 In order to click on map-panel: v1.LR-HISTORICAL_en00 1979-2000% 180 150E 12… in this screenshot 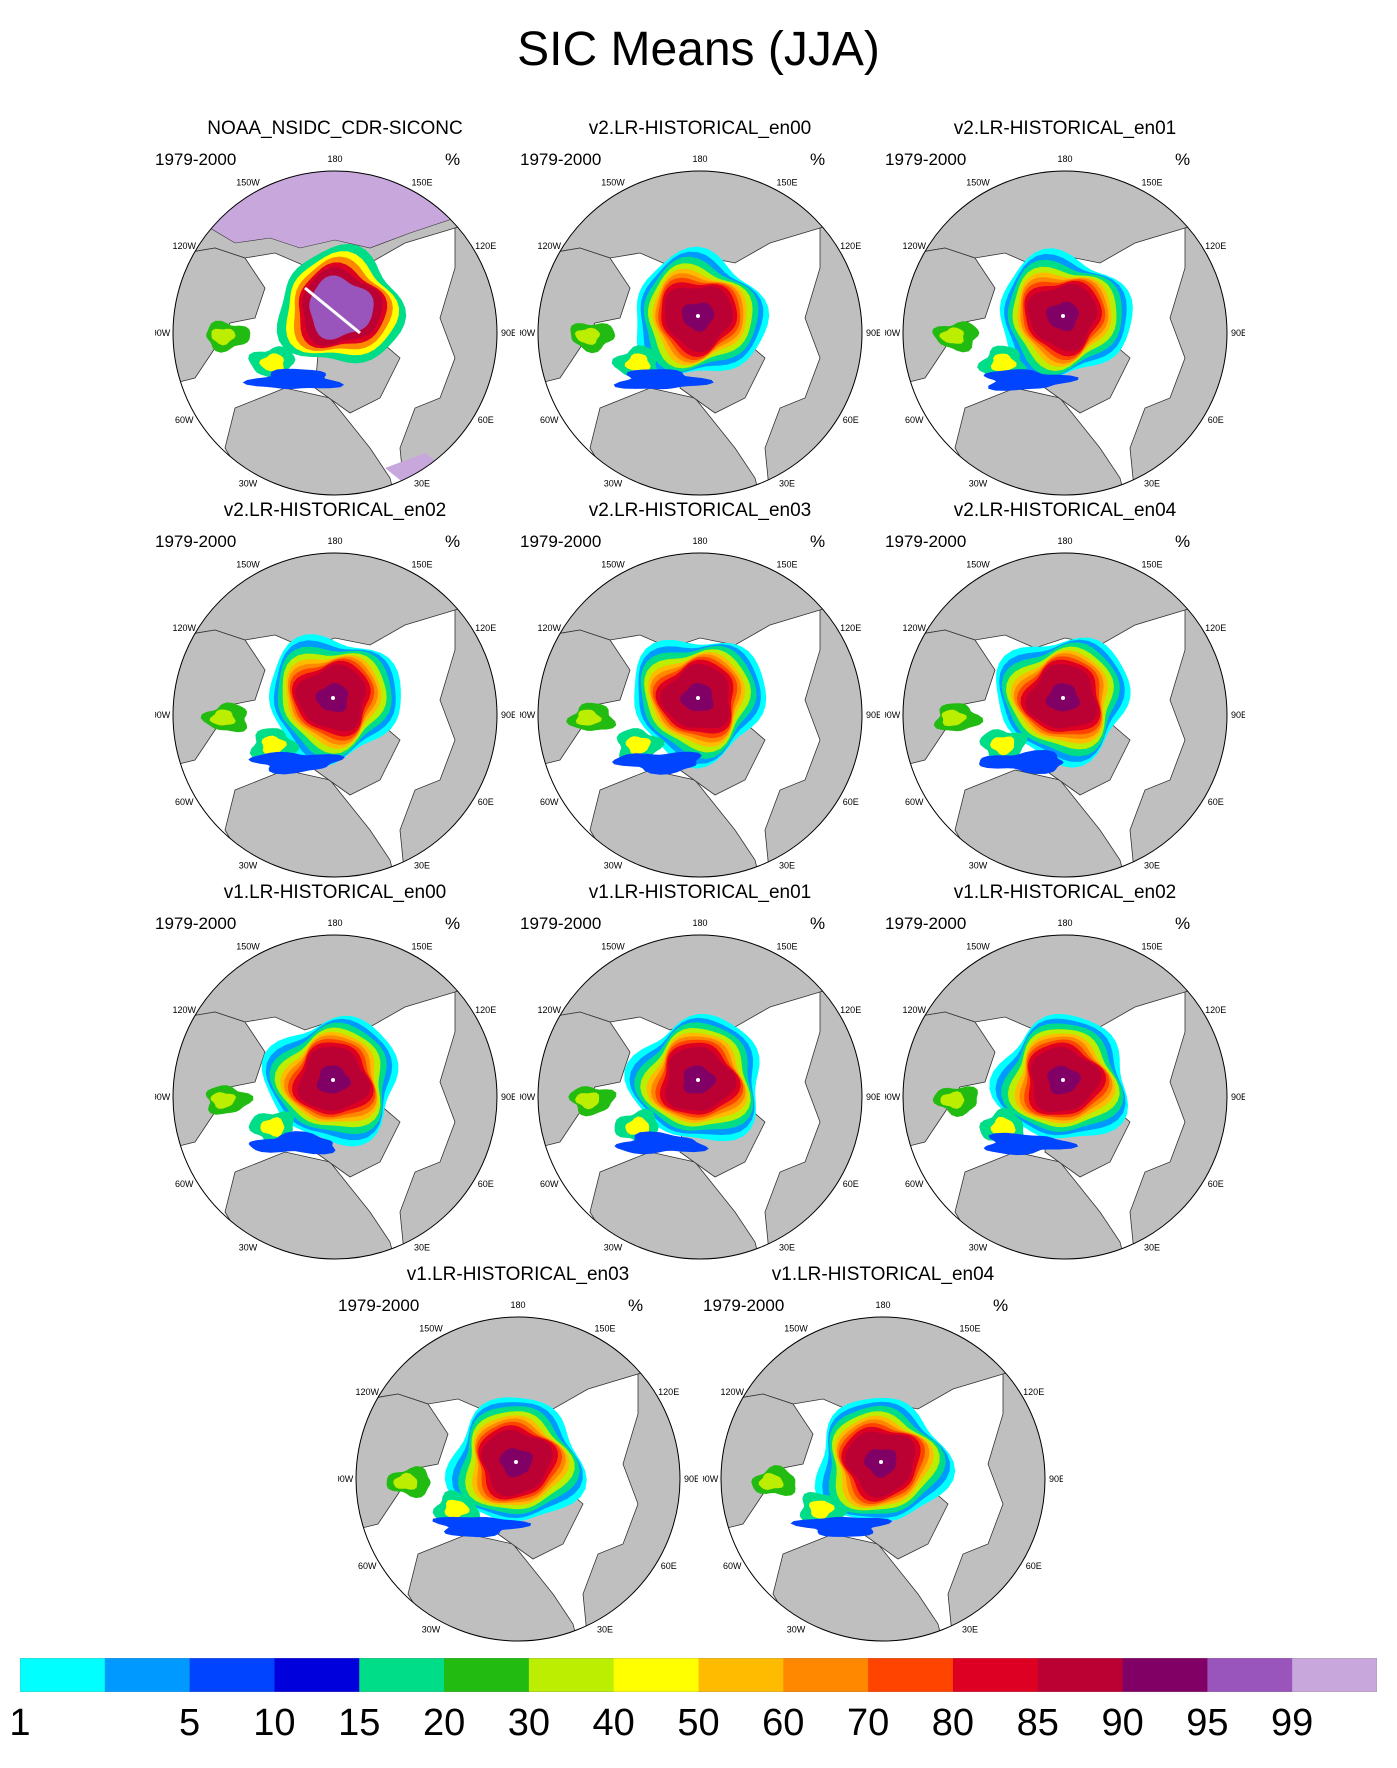, I will do `click(335, 1072)`.